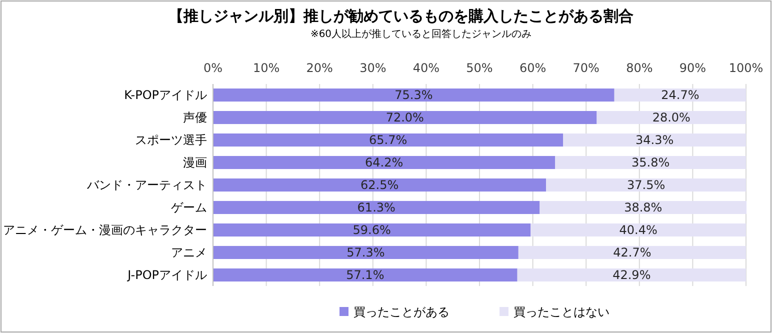  I want to click on data-label: 40.4%, so click(638, 230).